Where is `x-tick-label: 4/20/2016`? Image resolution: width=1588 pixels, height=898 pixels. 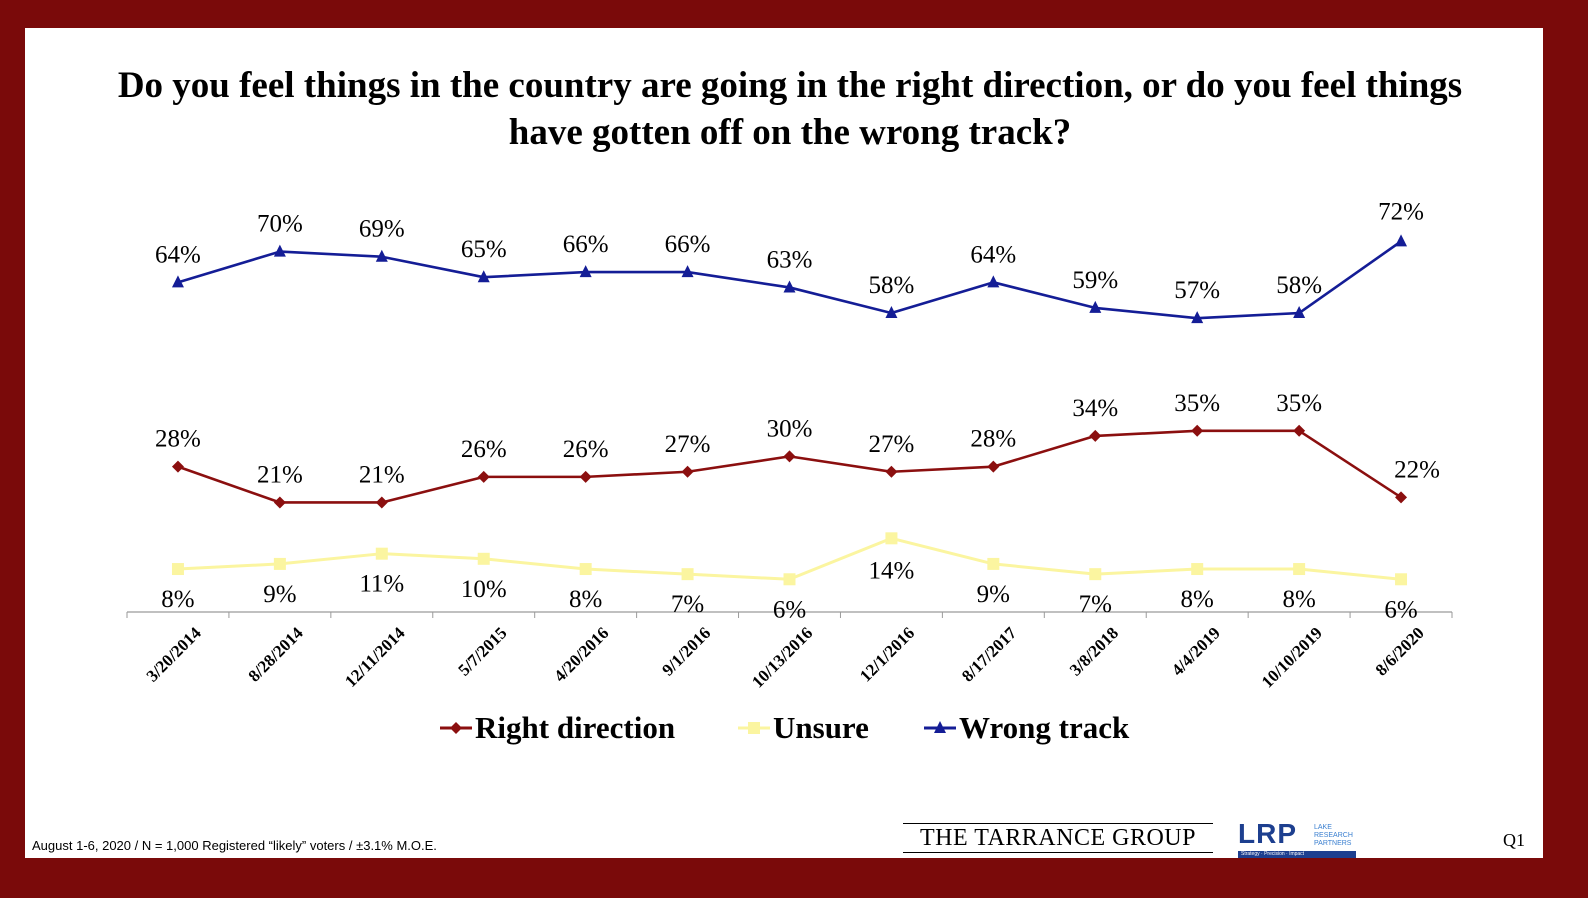 x-tick-label: 4/20/2016 is located at coordinates (581, 654).